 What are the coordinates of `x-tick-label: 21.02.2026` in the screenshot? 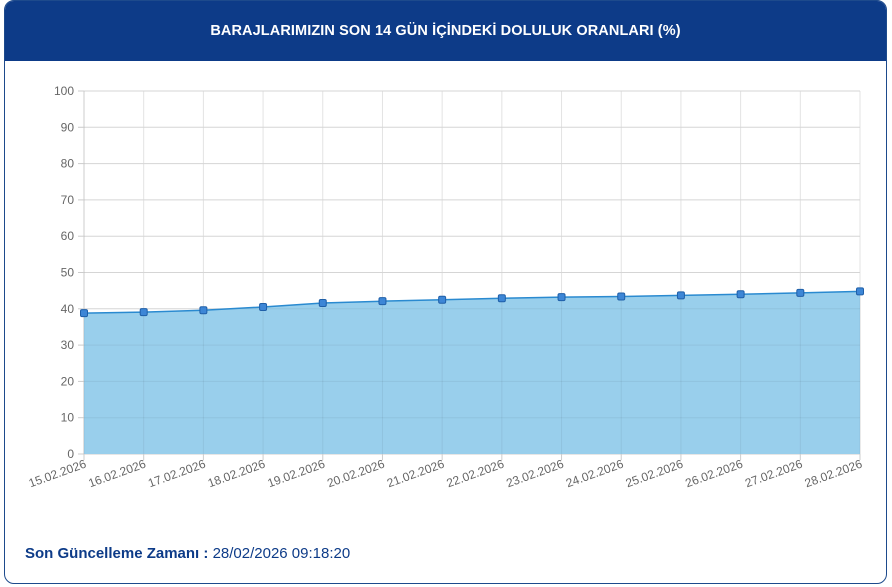 It's located at (416, 474).